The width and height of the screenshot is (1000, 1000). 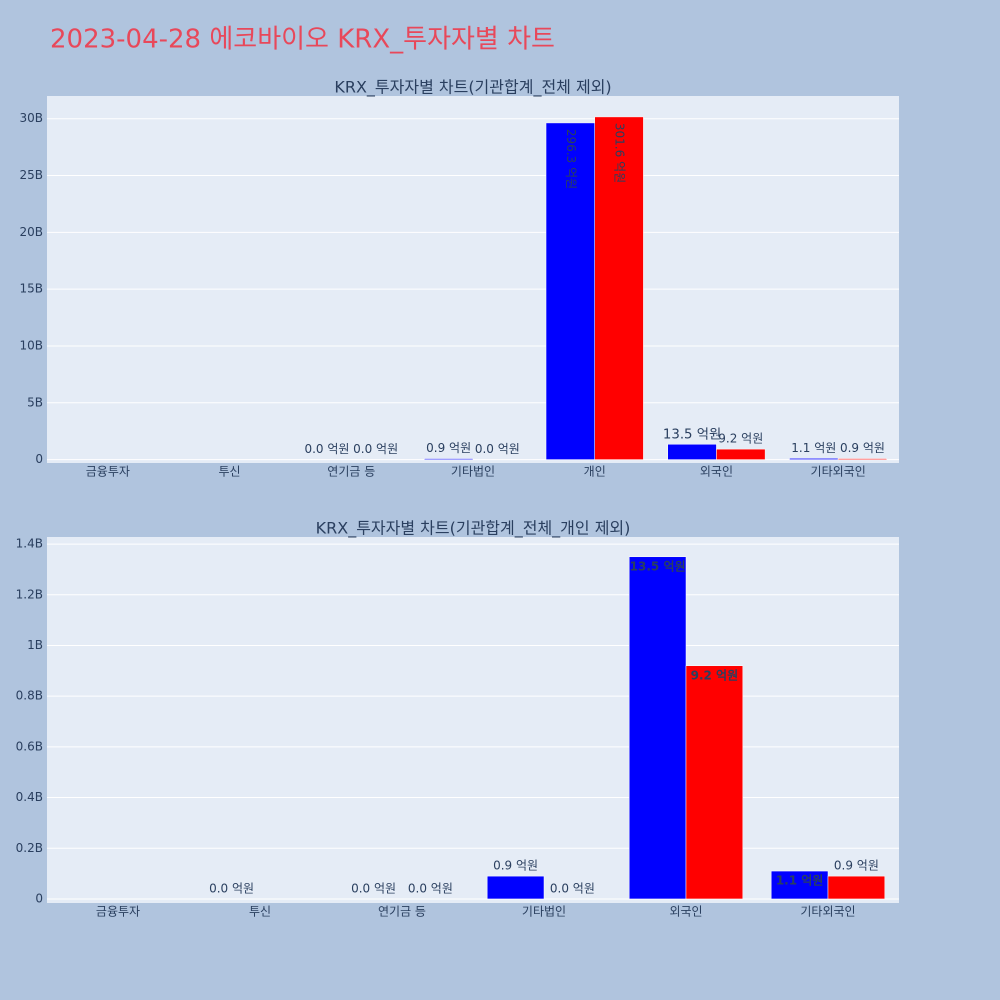 I want to click on y-tick-label: 1.2B, so click(x=29, y=594).